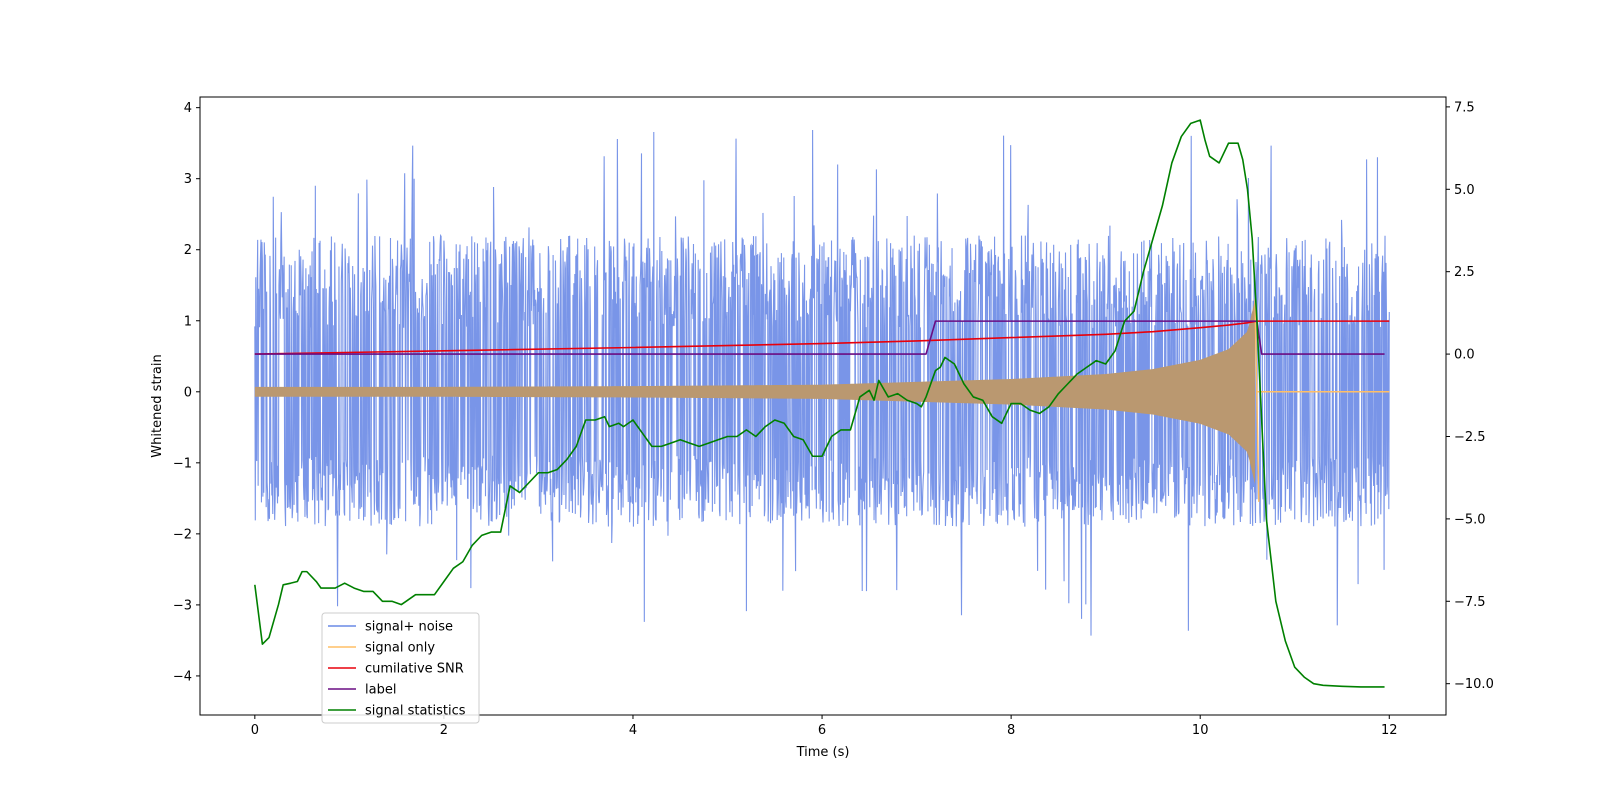 The image size is (1600, 800). I want to click on x-tick-label: 8, so click(1011, 730).